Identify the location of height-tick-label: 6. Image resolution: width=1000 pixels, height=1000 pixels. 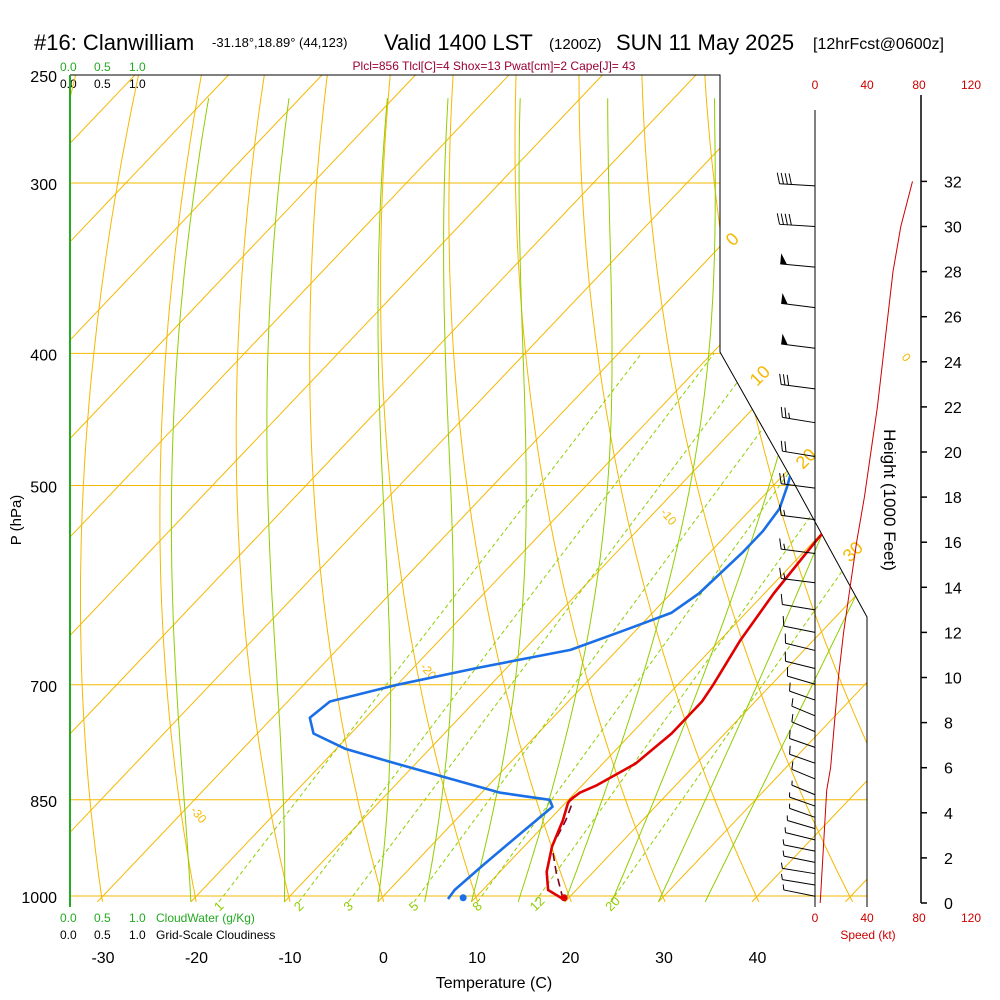
(948, 769).